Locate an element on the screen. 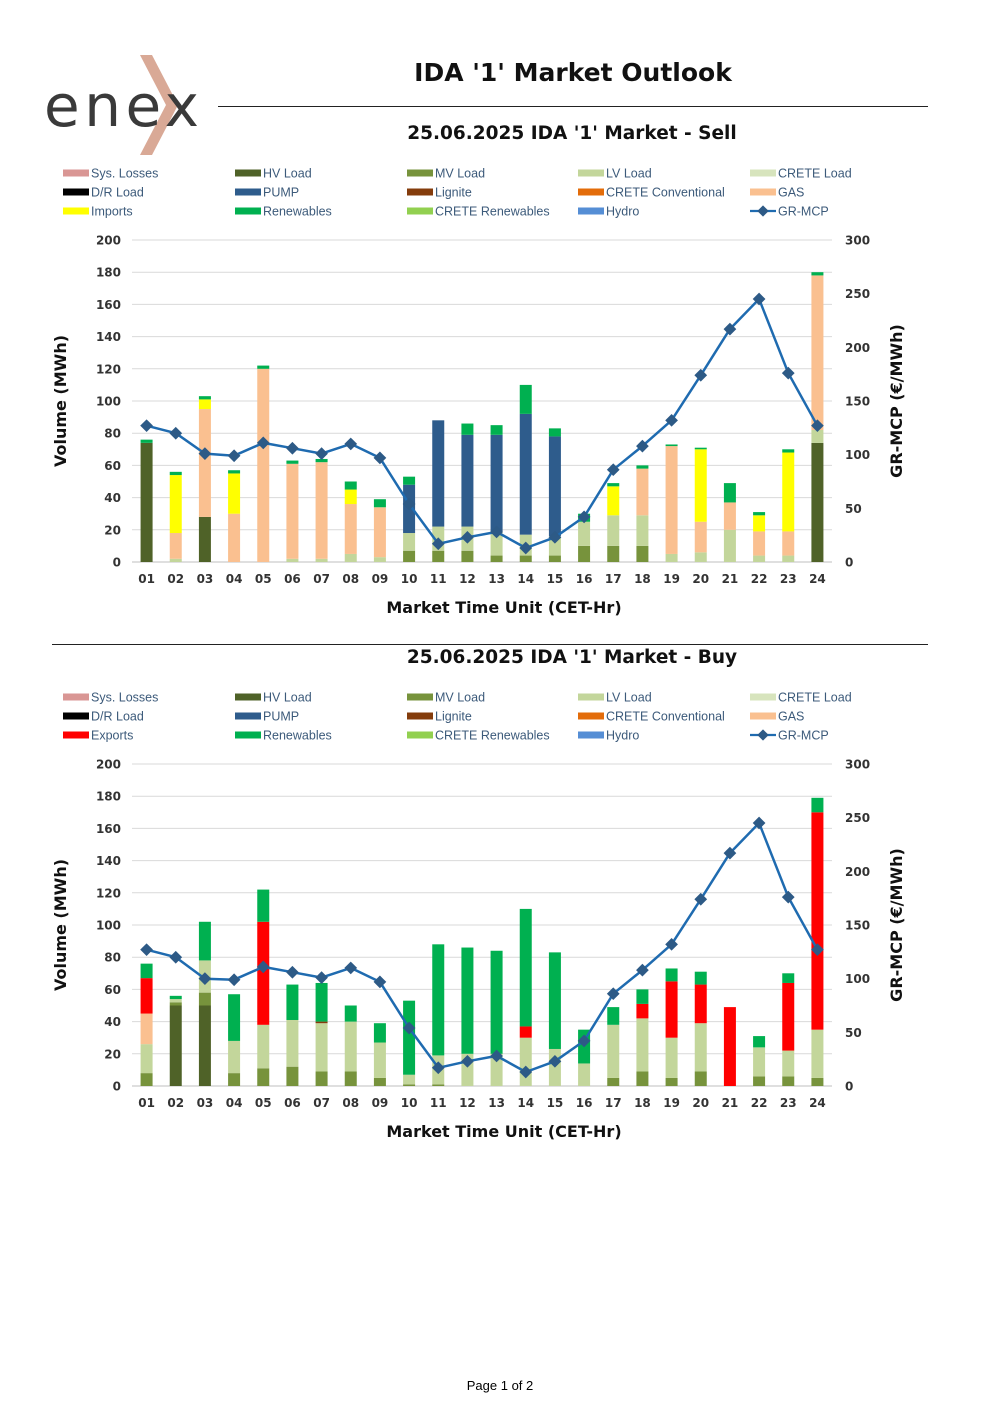  legend-item-crete-load: CRETE Load is located at coordinates (801, 174).